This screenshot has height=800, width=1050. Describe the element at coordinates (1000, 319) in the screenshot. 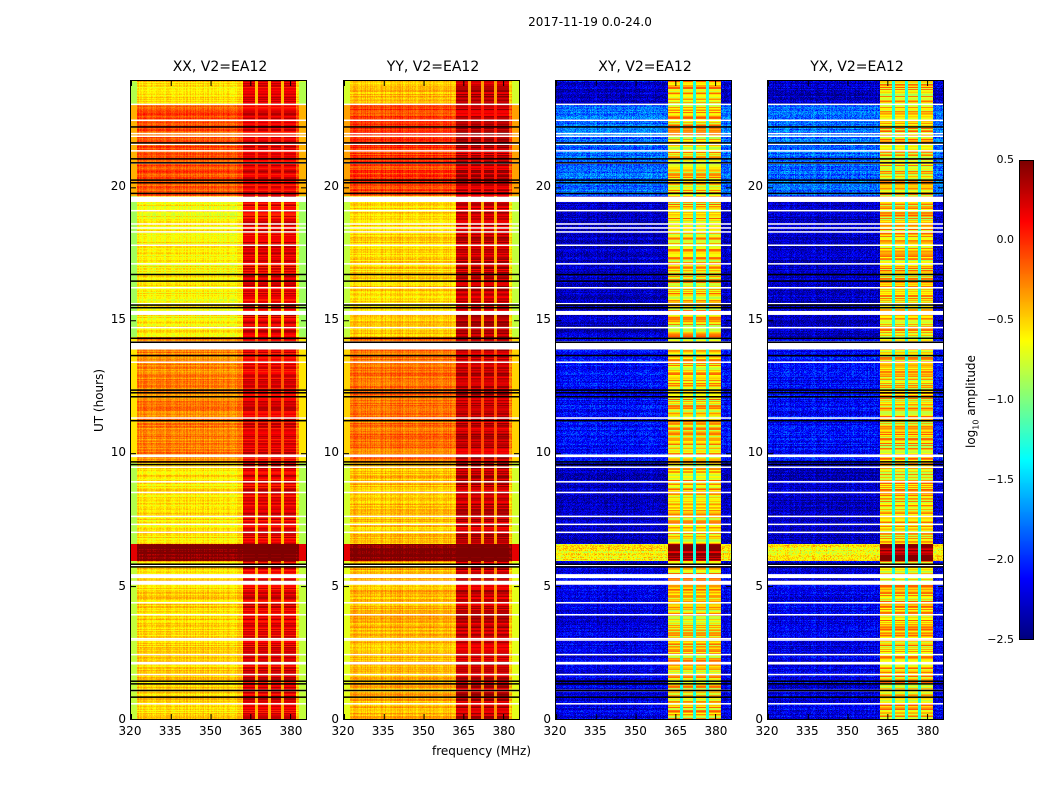

I see `colorbar-tick-label: −0.5` at that location.